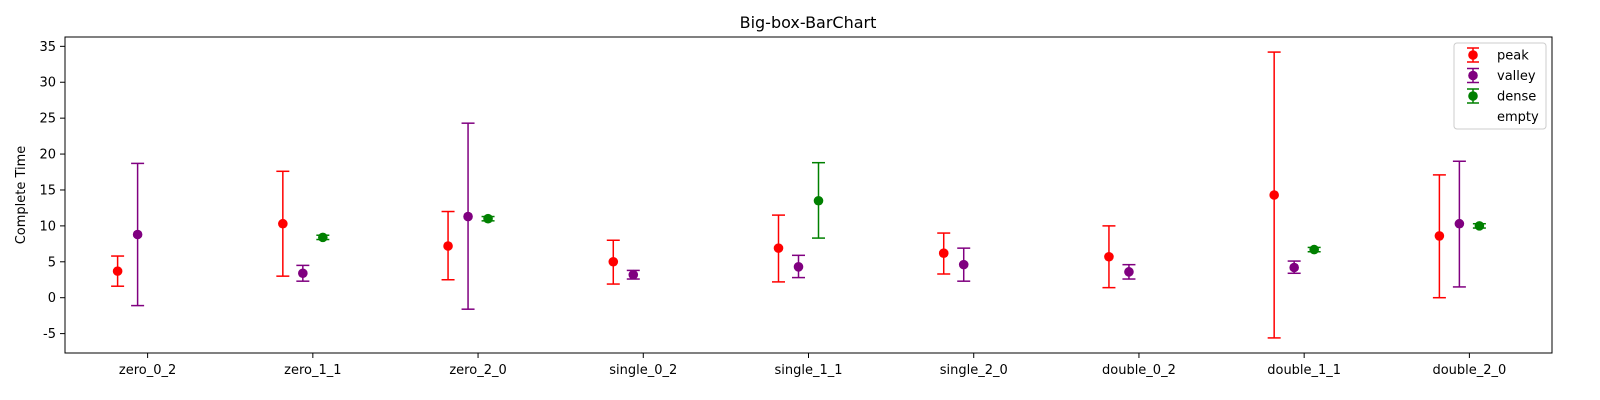 The width and height of the screenshot is (1600, 400). Describe the element at coordinates (47, 83) in the screenshot. I see `y-tick-label: 30` at that location.